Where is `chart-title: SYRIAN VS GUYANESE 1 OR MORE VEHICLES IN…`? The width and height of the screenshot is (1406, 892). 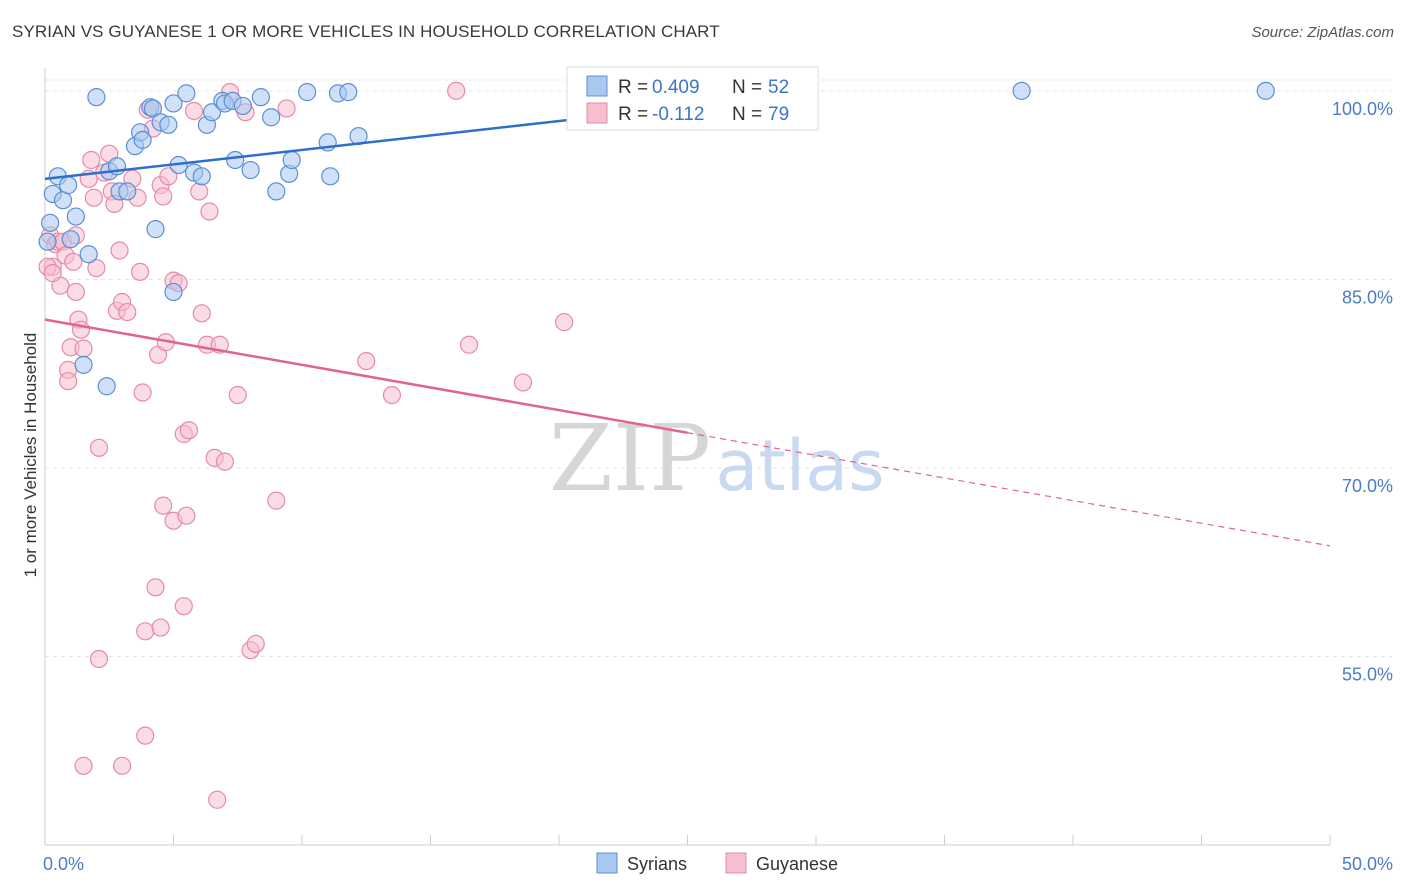 chart-title: SYRIAN VS GUYANESE 1 OR MORE VEHICLES IN… is located at coordinates (366, 31).